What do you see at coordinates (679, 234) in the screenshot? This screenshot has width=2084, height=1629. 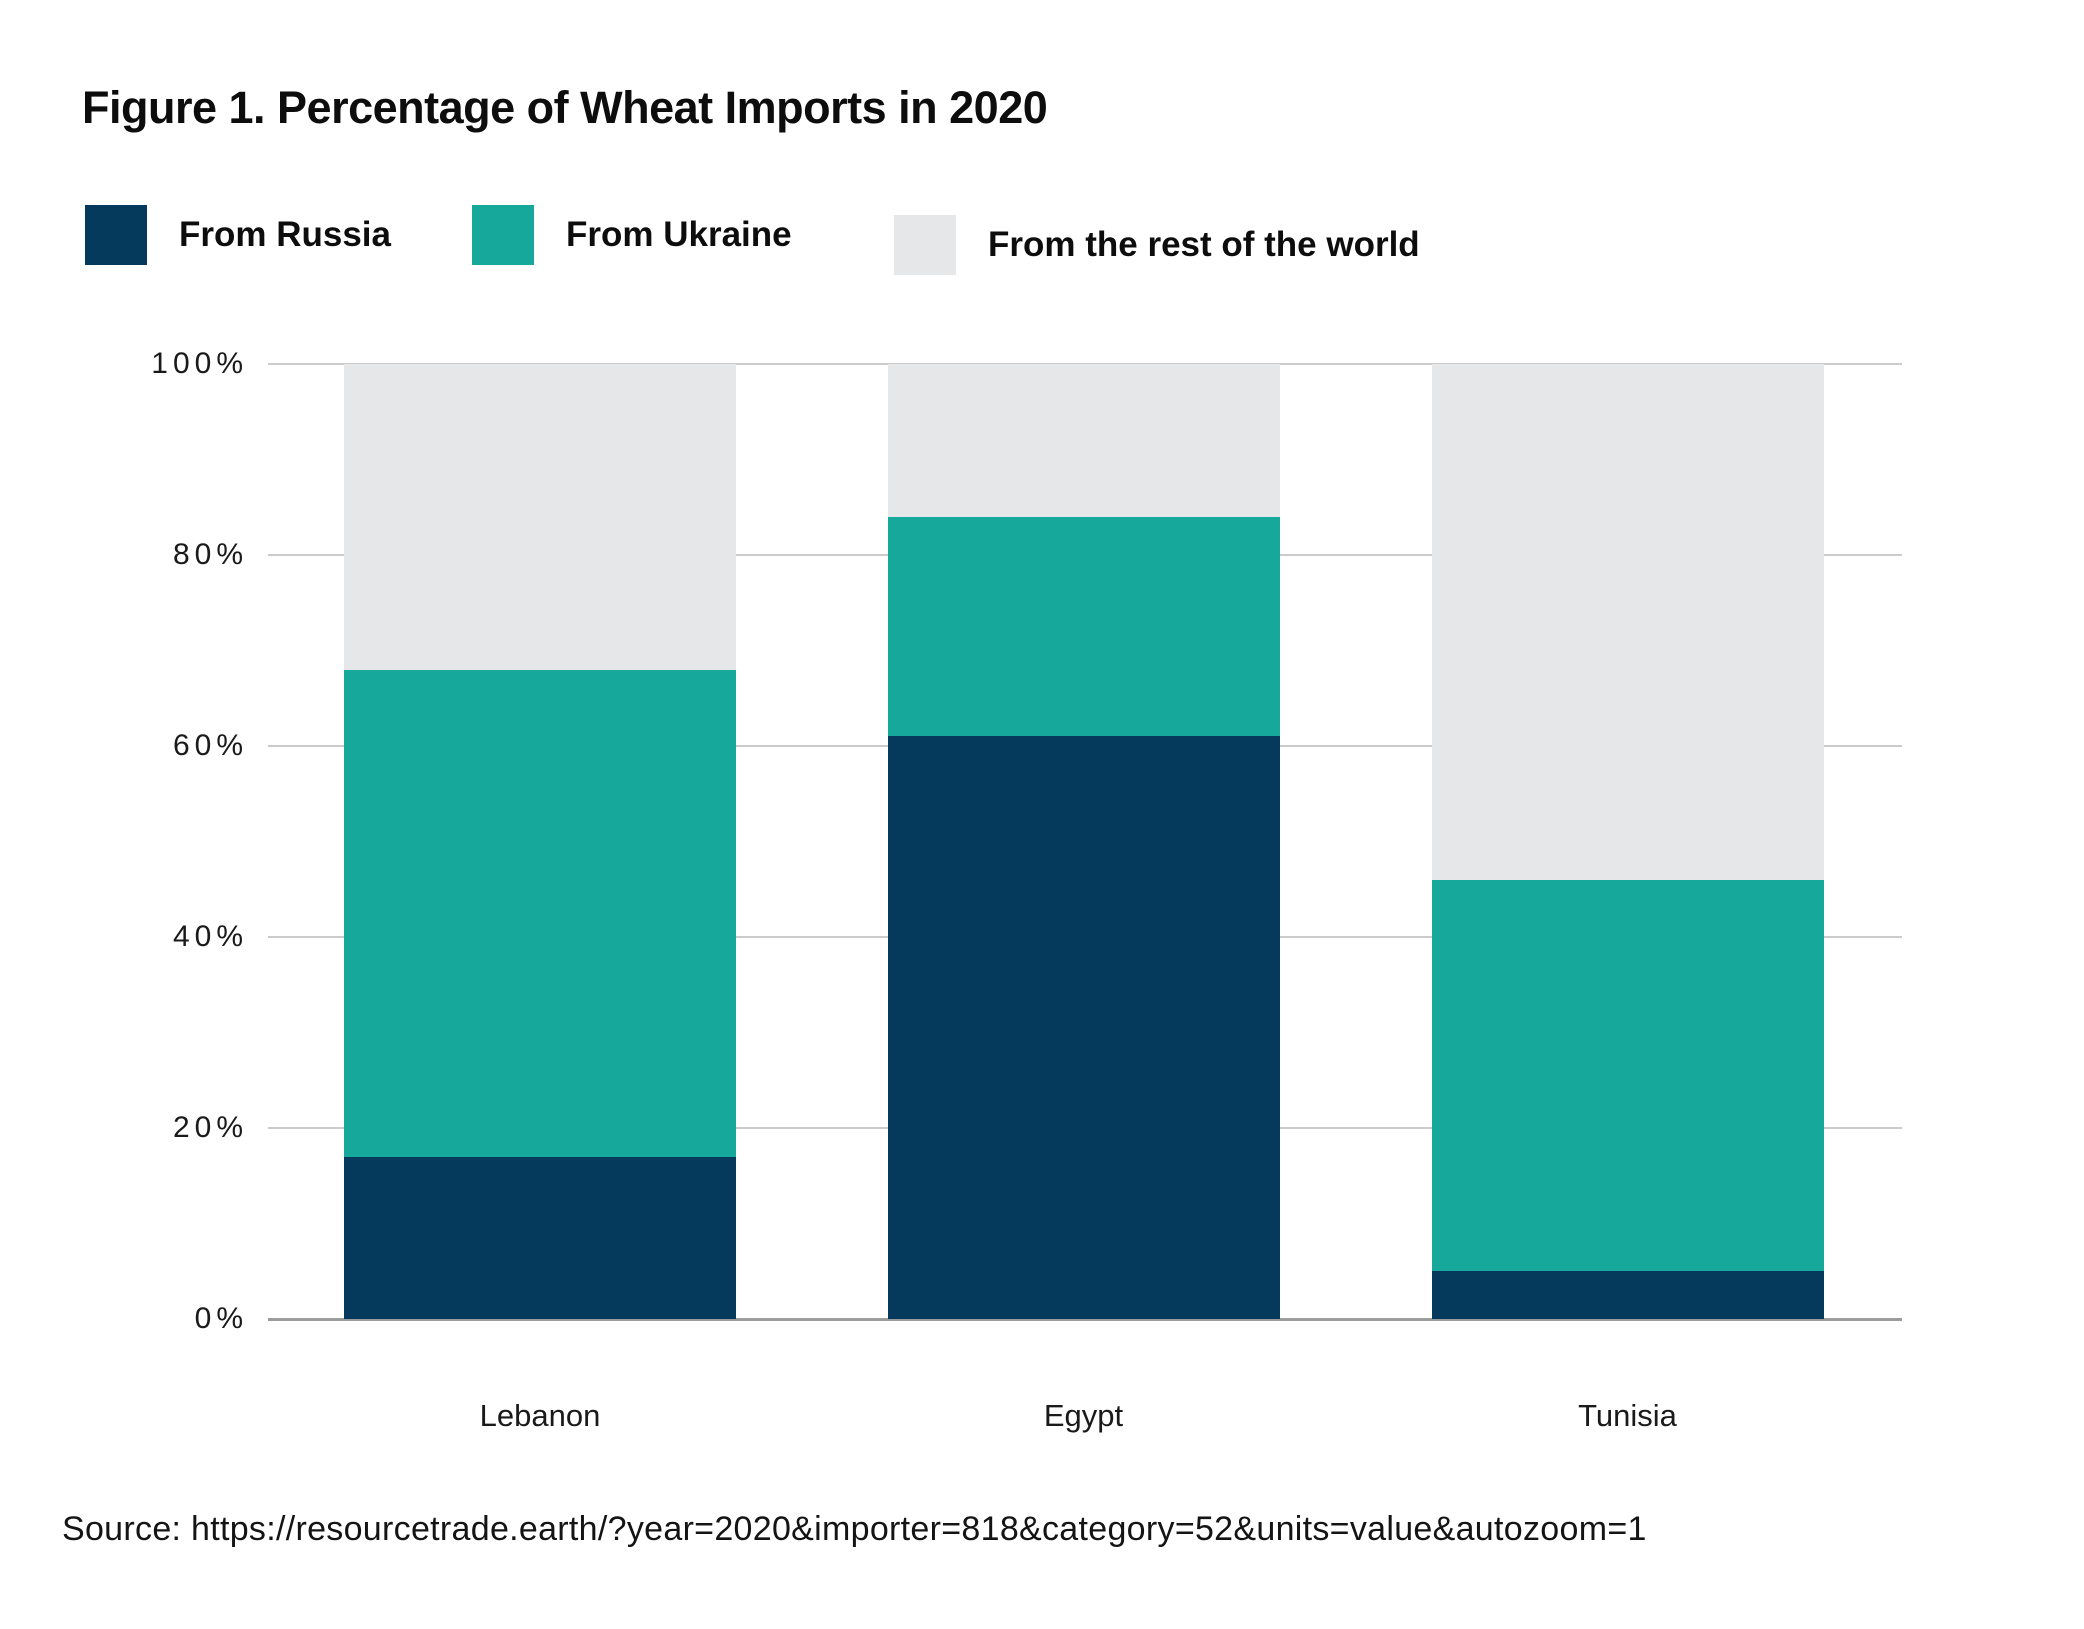 I see `legend-label-ukraine: From Ukraine` at bounding box center [679, 234].